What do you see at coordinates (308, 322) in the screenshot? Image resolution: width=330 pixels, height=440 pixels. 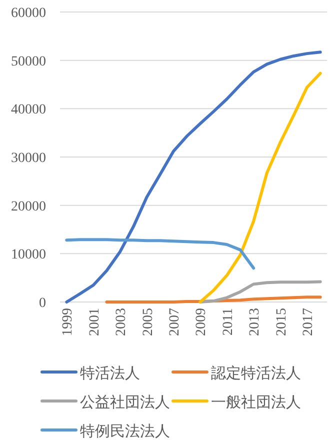 I see `x-tick-label: 2017` at bounding box center [308, 322].